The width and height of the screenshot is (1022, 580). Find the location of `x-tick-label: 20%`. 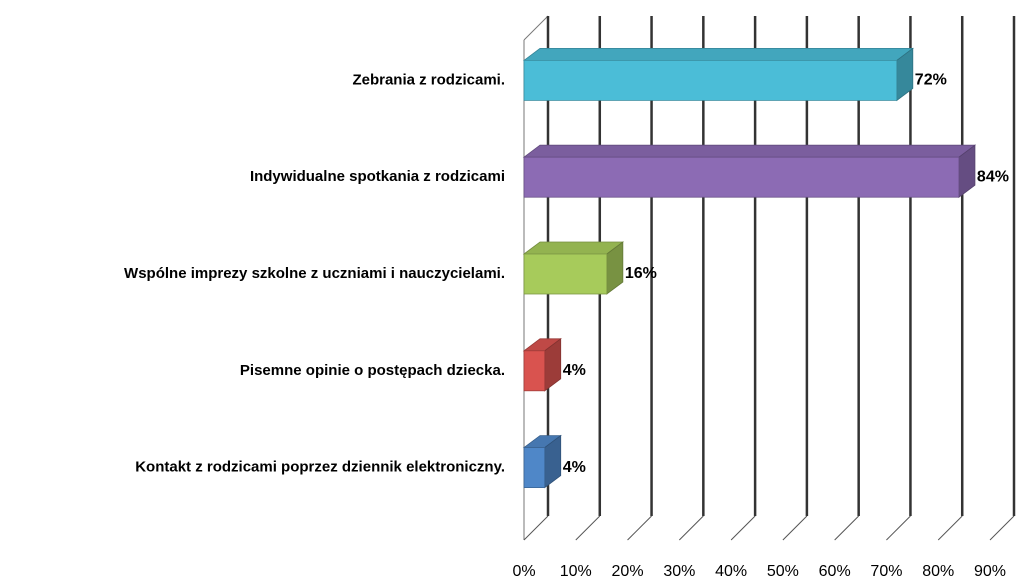

x-tick-label: 20% is located at coordinates (628, 571).